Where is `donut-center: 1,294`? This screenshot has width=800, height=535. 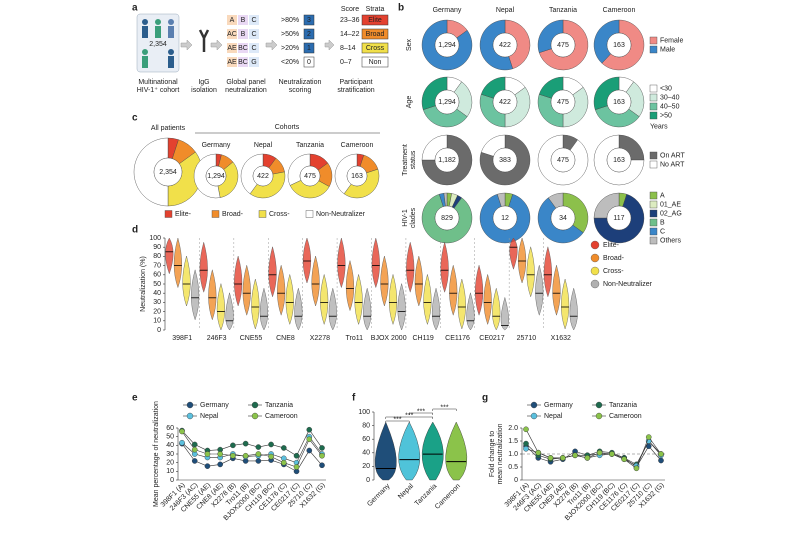 donut-center: 1,294 is located at coordinates (216, 176).